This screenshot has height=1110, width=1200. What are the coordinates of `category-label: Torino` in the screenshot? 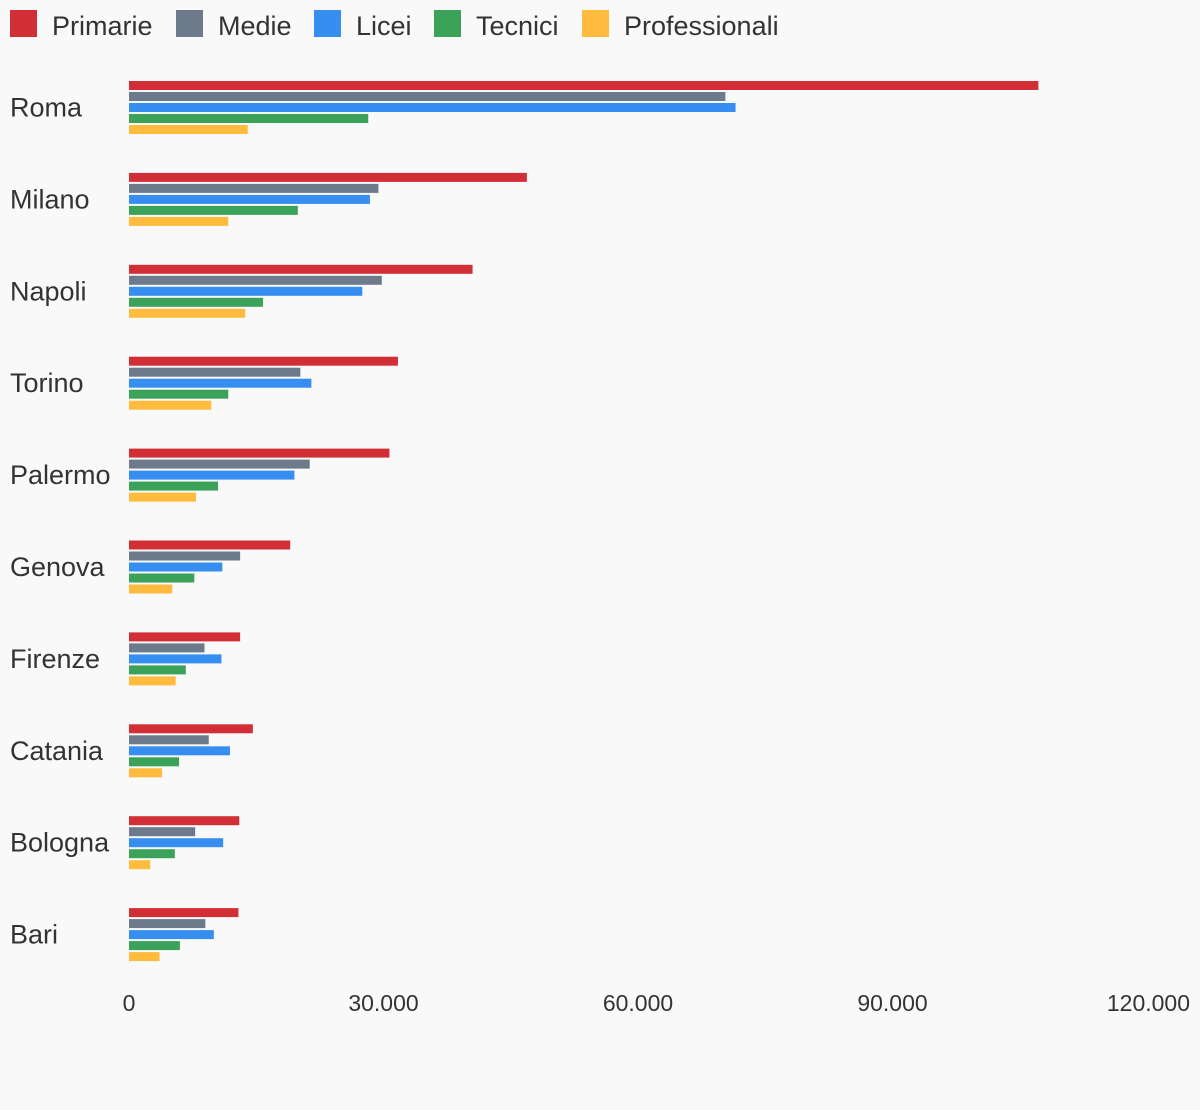 It's located at (47, 383).